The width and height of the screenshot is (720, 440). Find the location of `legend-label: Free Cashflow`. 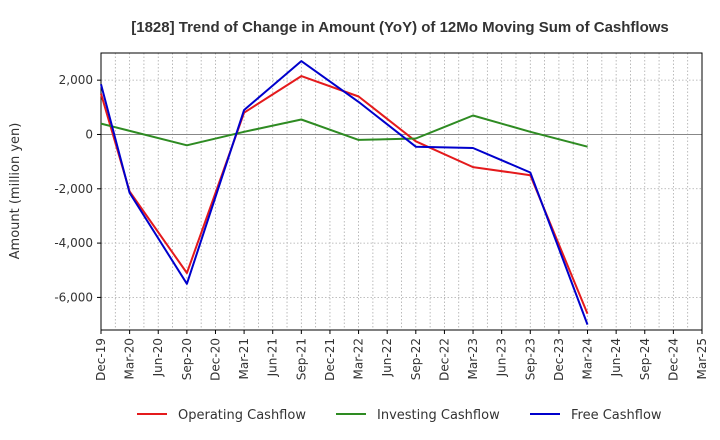

legend-label: Free Cashflow is located at coordinates (616, 415).